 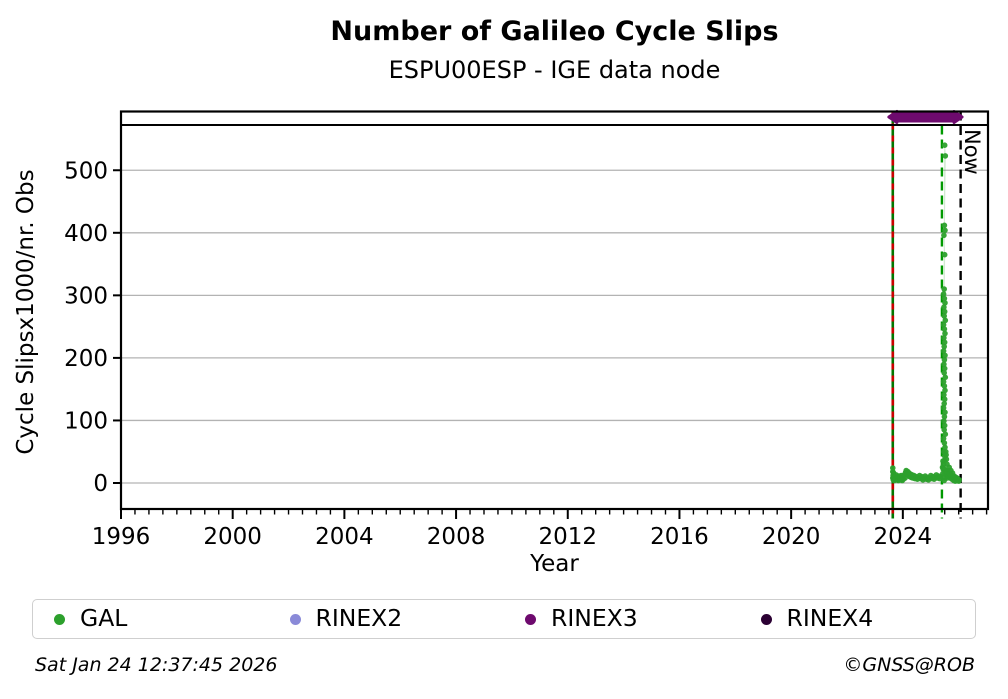 I want to click on legend-item-rinex3: RINEX3, so click(x=622, y=619).